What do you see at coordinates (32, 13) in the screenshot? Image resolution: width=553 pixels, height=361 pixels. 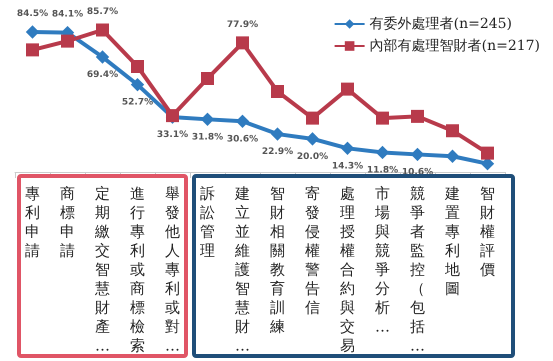 I see `data-label: 84.5%` at bounding box center [32, 13].